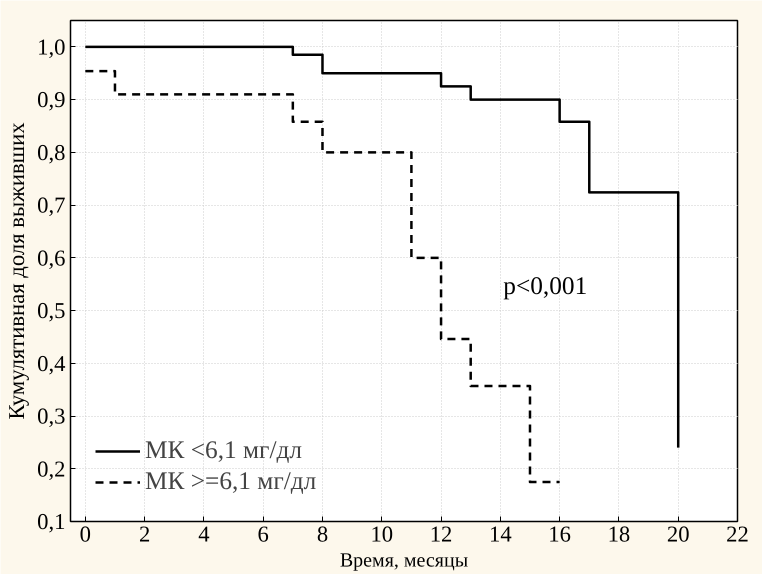  I want to click on x-tick-label: 2, so click(144, 534).